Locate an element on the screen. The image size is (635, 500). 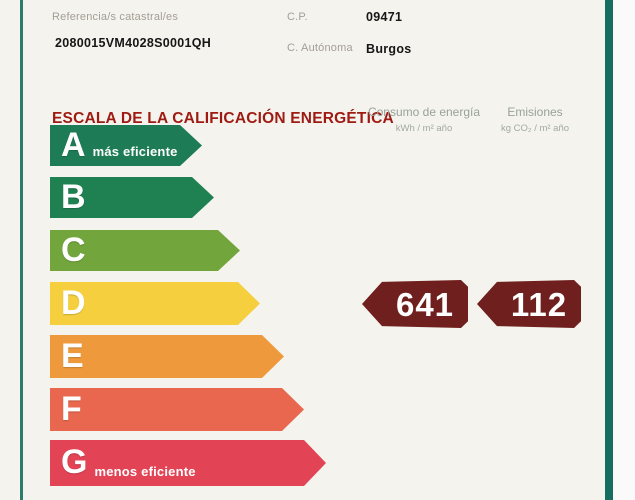
consumption-column-header: Consumo de energía kWh / m² año is located at coordinates (424, 119).